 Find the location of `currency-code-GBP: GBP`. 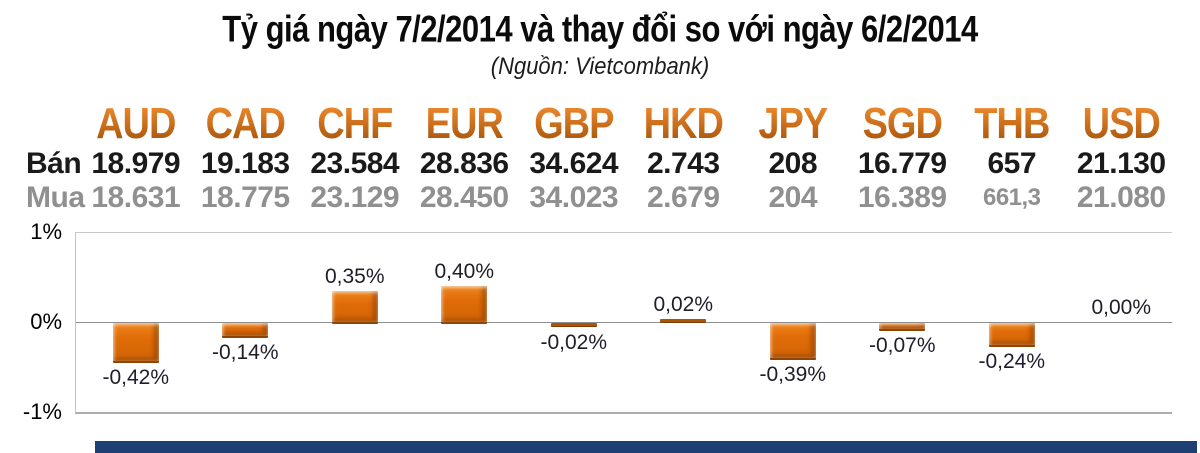

currency-code-GBP: GBP is located at coordinates (574, 124).